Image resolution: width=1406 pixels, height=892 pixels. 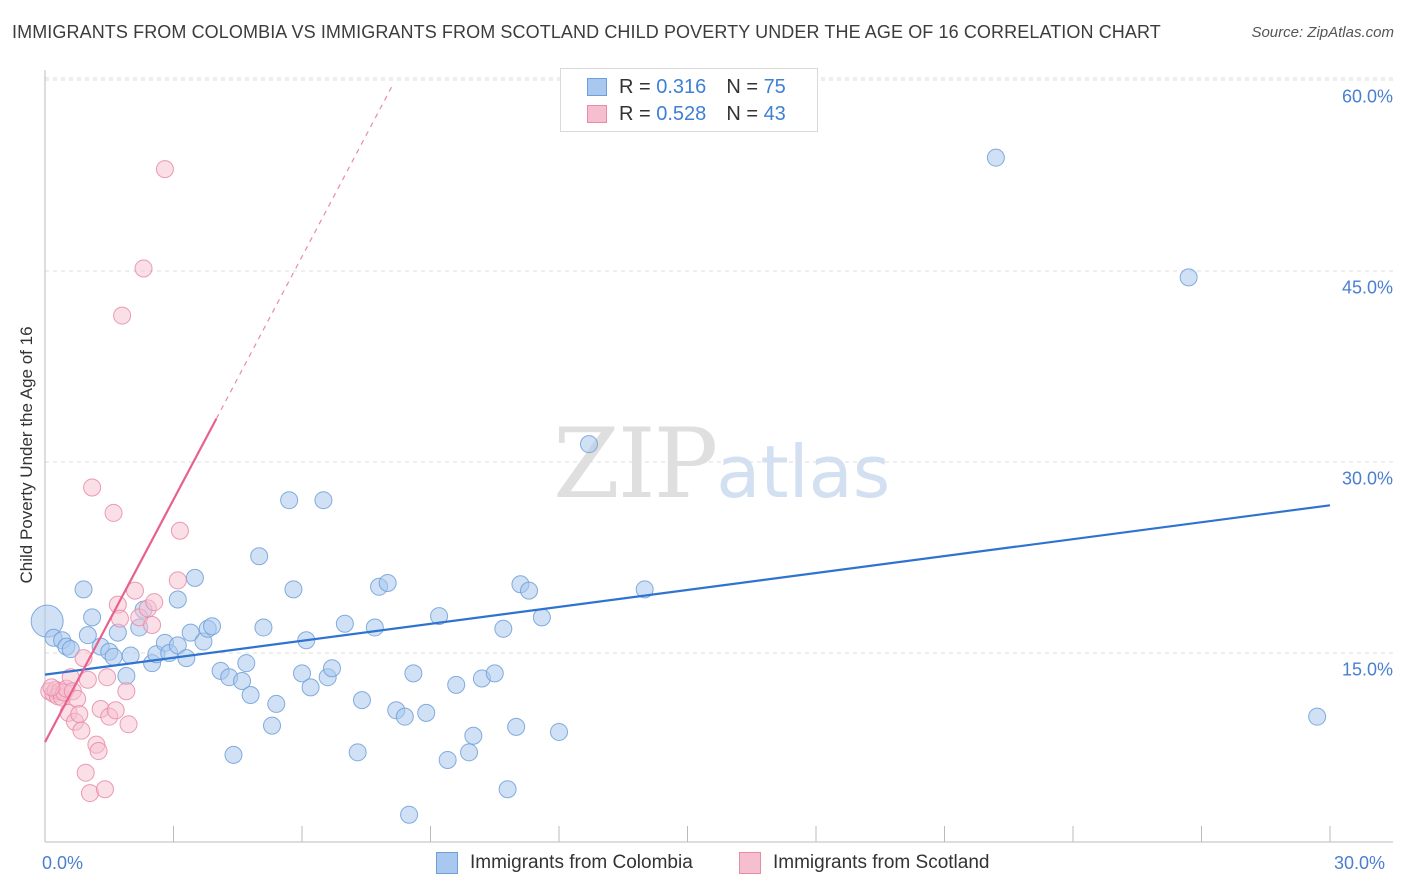 What do you see at coordinates (750, 863) in the screenshot?
I see `bottom-legend-swatch-scotland` at bounding box center [750, 863].